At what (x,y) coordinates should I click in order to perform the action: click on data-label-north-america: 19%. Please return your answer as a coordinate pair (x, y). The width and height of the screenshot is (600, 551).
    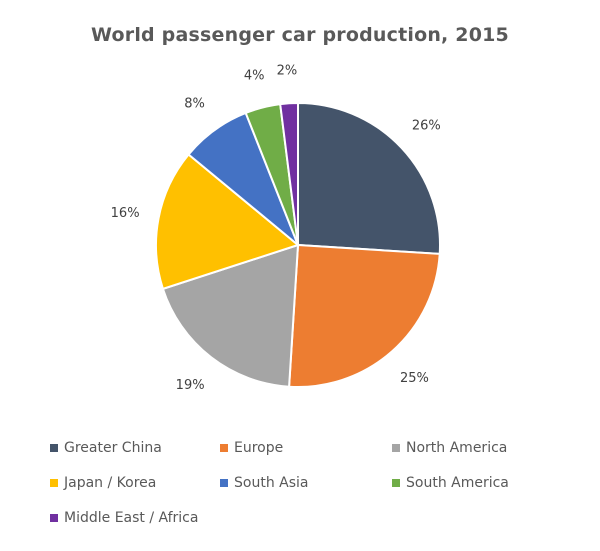
    Looking at the image, I should click on (190, 385).